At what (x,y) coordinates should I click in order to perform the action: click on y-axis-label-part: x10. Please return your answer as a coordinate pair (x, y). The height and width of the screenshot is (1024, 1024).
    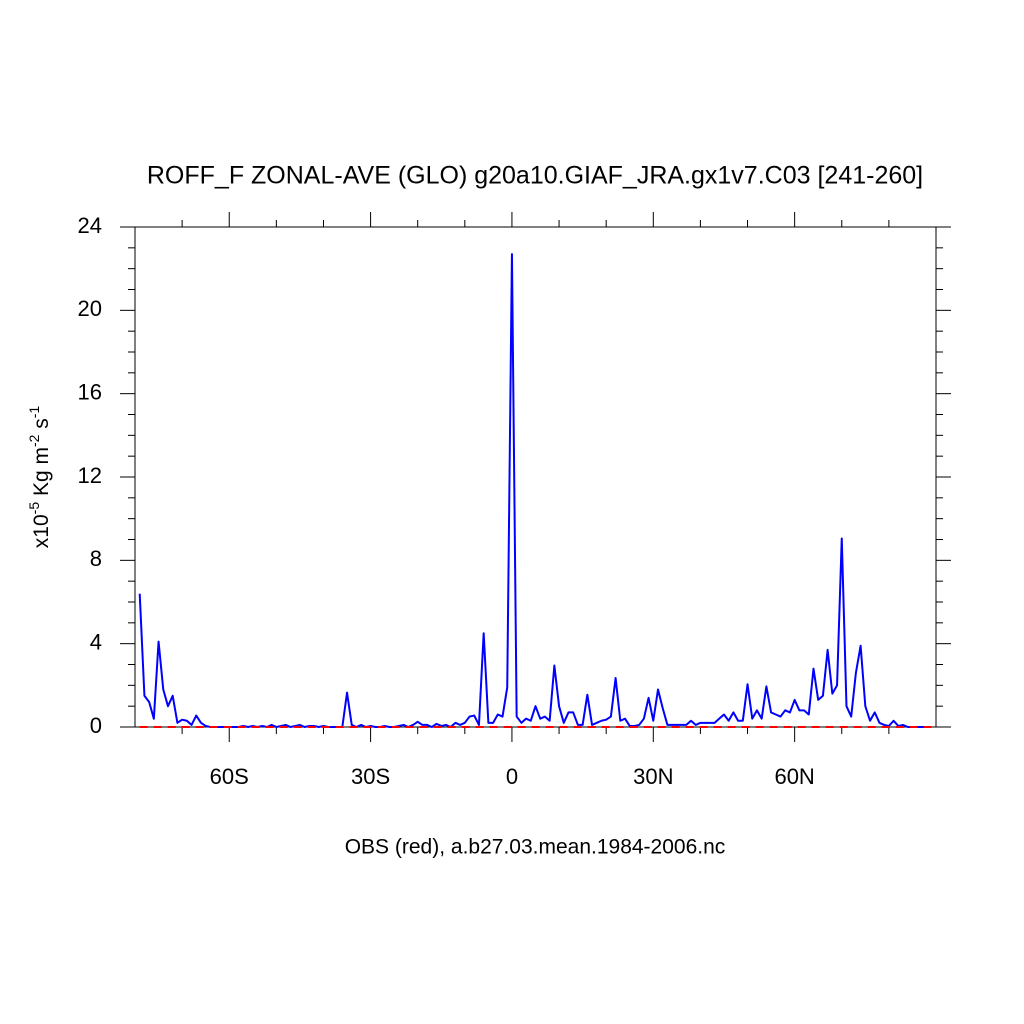
    Looking at the image, I should click on (41, 531).